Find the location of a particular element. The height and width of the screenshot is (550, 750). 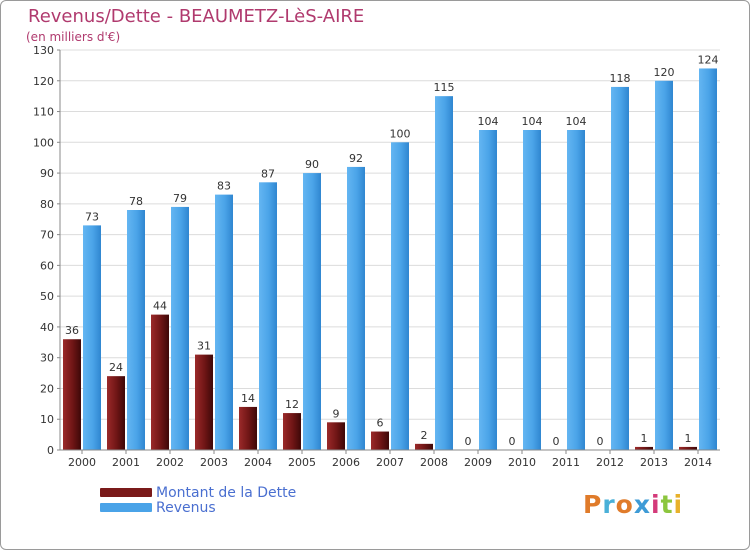

y-tick-label: 110 is located at coordinates (43, 112).